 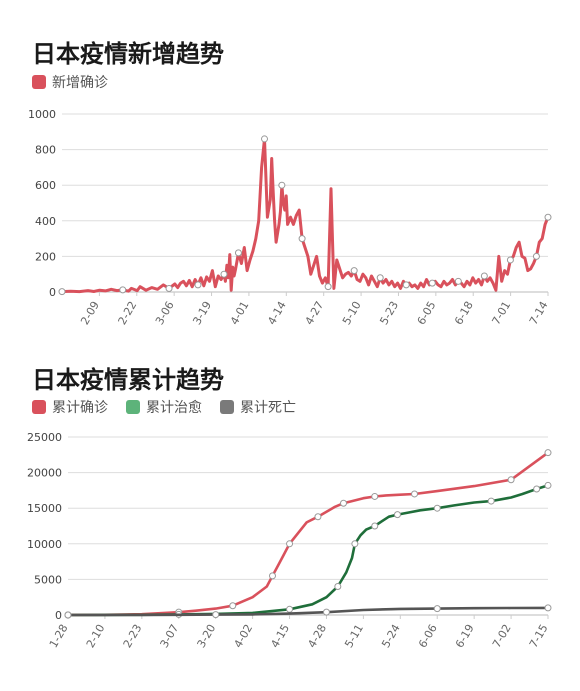 What do you see at coordinates (80, 408) in the screenshot?
I see `legend-label: 累计确诊` at bounding box center [80, 408].